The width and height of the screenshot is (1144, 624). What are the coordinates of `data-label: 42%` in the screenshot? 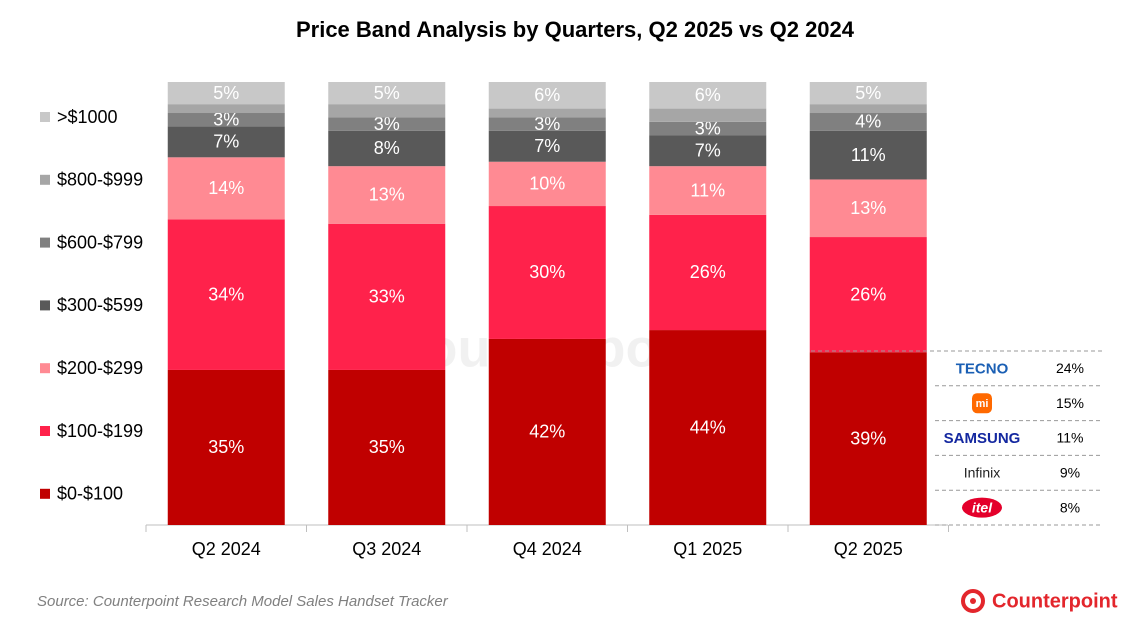 It's located at (547, 432).